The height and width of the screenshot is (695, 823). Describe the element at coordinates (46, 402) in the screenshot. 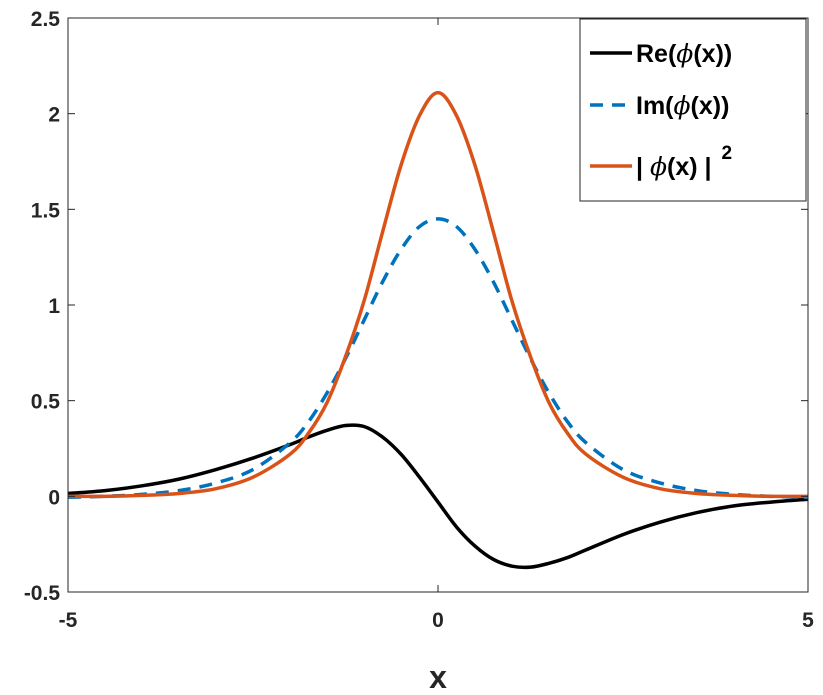

I see `y-tick-label: 0.5` at that location.